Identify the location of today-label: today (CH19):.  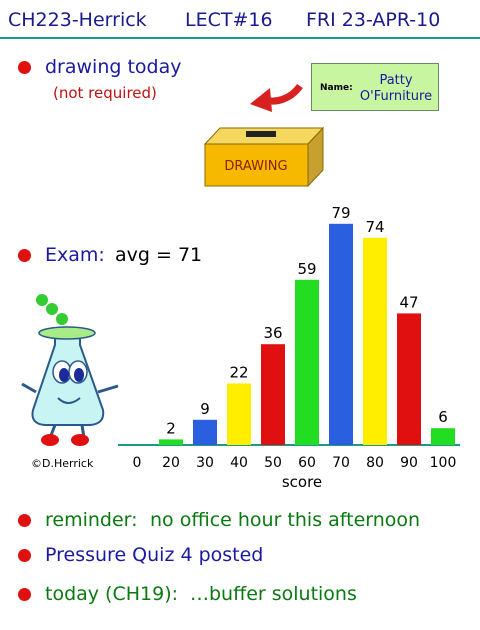
(112, 594).